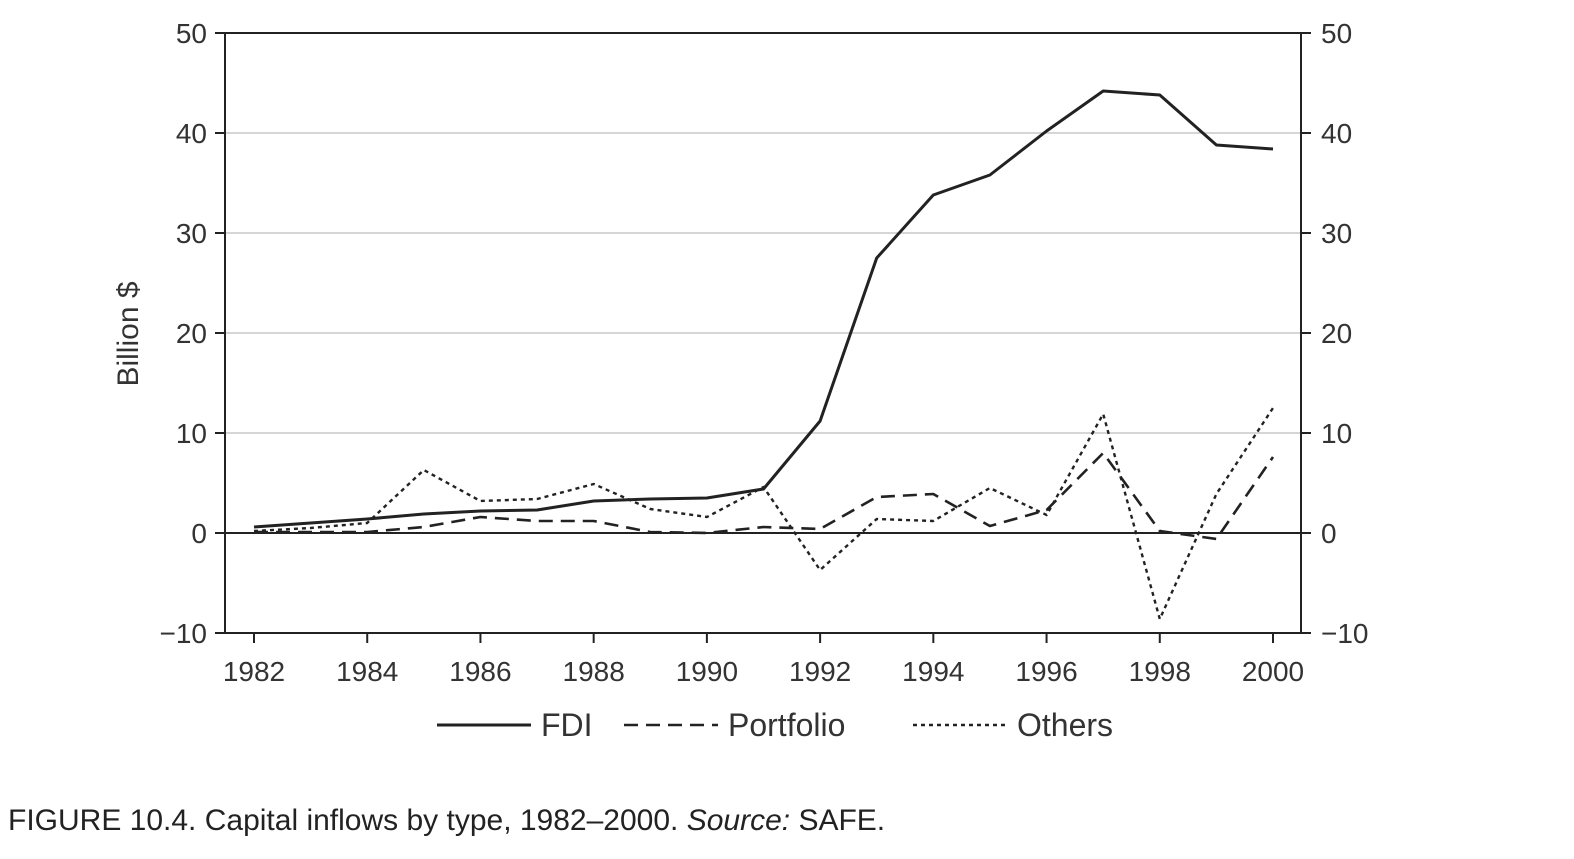 This screenshot has width=1574, height=859. Describe the element at coordinates (738, 820) in the screenshot. I see `caption-source-label: Source:` at that location.